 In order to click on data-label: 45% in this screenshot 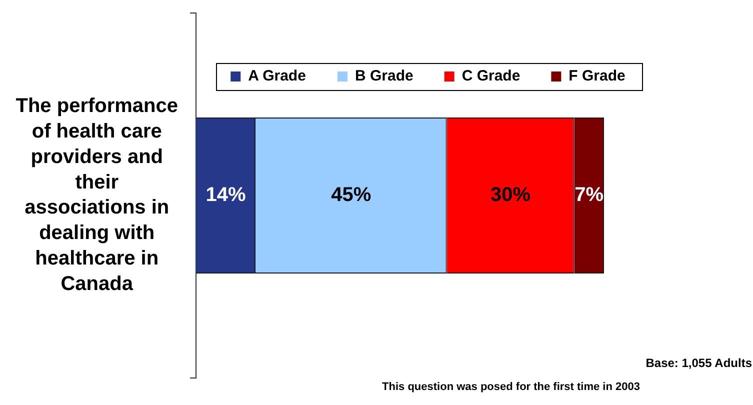, I will do `click(351, 195)`.